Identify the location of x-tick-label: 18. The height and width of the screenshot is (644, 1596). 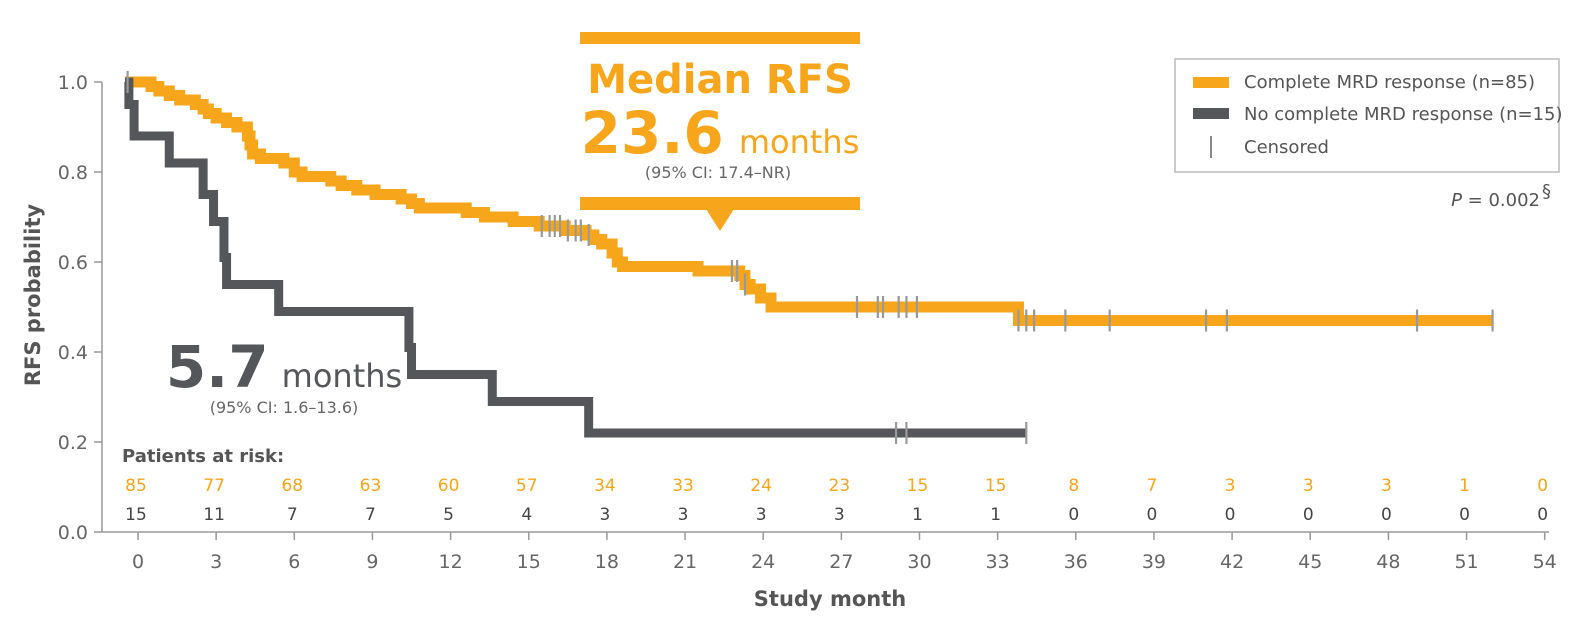
(607, 562).